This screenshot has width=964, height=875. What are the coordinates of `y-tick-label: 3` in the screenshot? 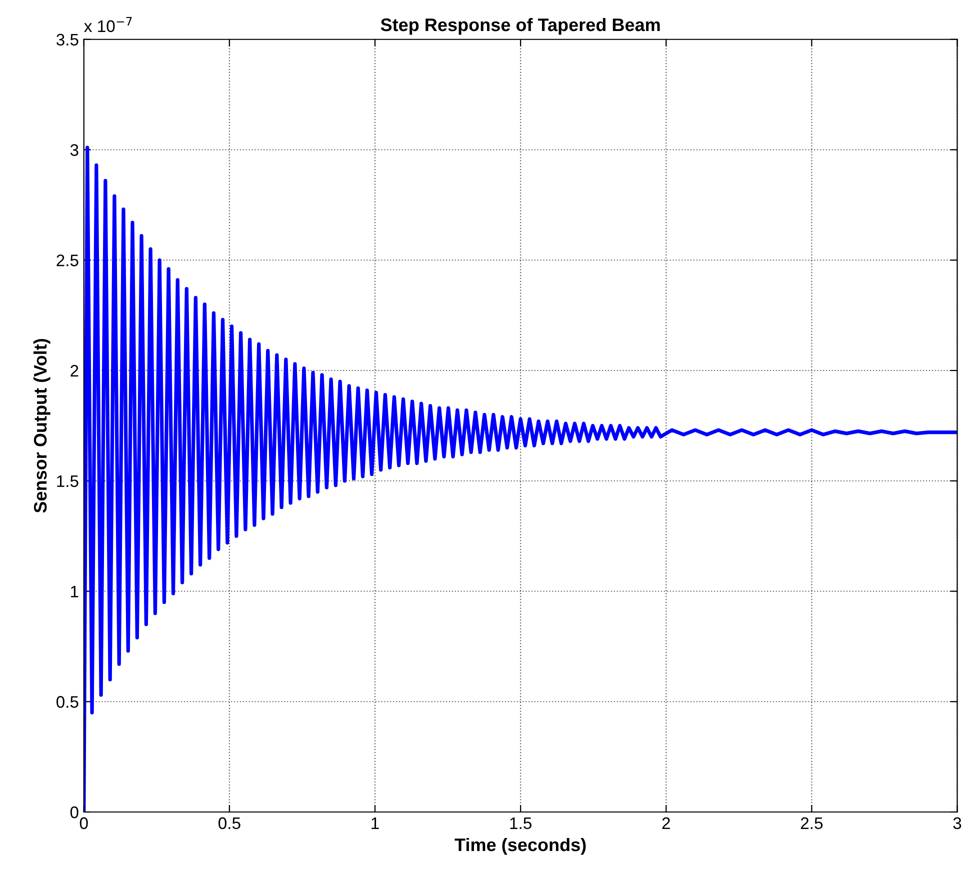 It's located at (74, 150).